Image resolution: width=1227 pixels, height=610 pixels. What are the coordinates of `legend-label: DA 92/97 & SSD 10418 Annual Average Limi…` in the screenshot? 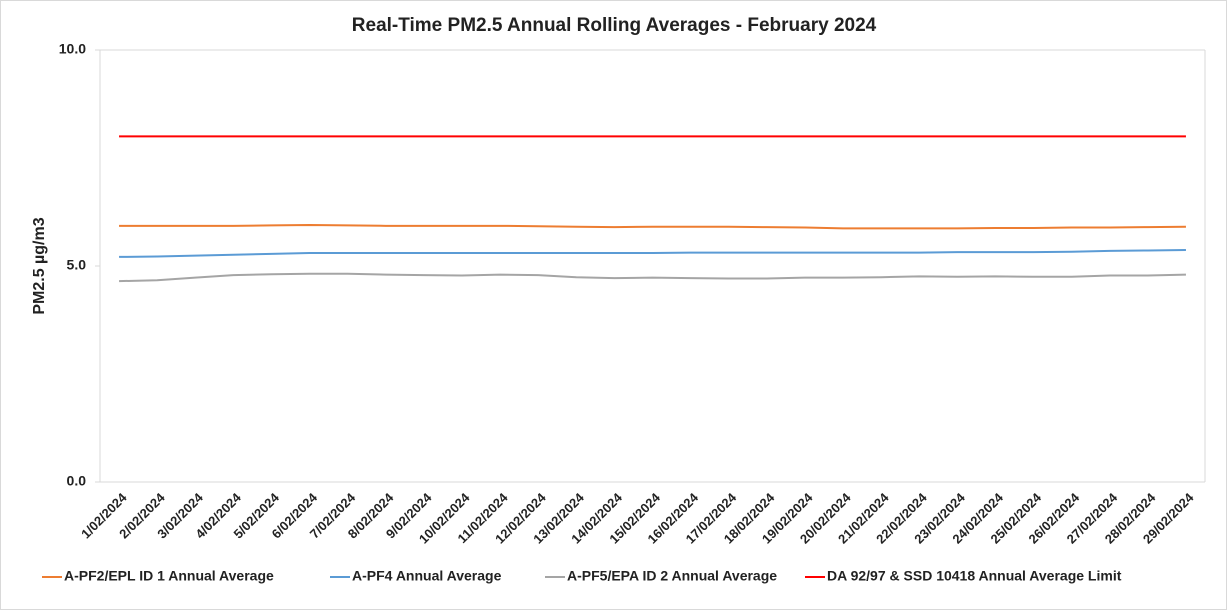 It's located at (974, 576).